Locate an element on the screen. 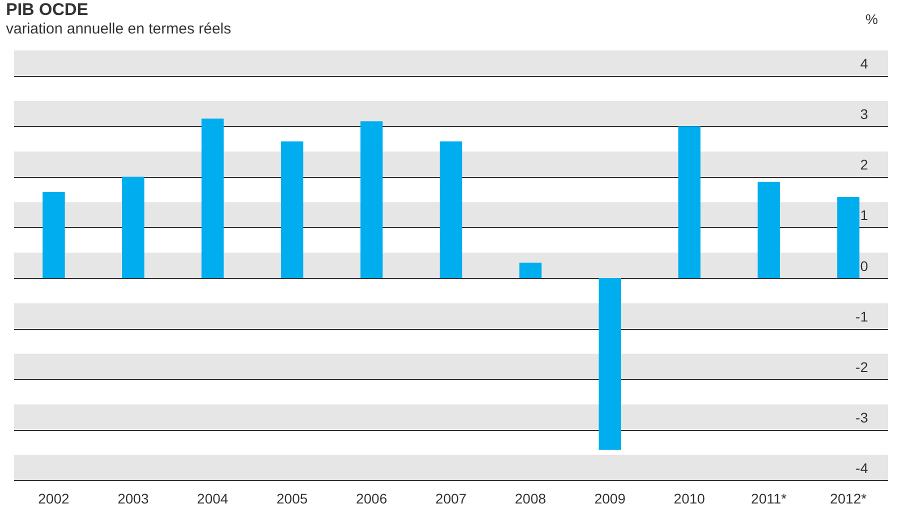 The image size is (904, 511). x-tick-label: 2003 is located at coordinates (133, 498).